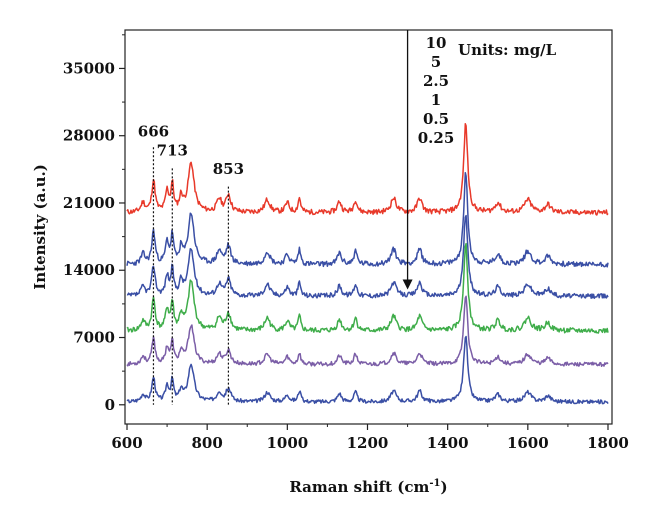  What do you see at coordinates (436, 138) in the screenshot?
I see `concentration-label: 0.25` at bounding box center [436, 138].